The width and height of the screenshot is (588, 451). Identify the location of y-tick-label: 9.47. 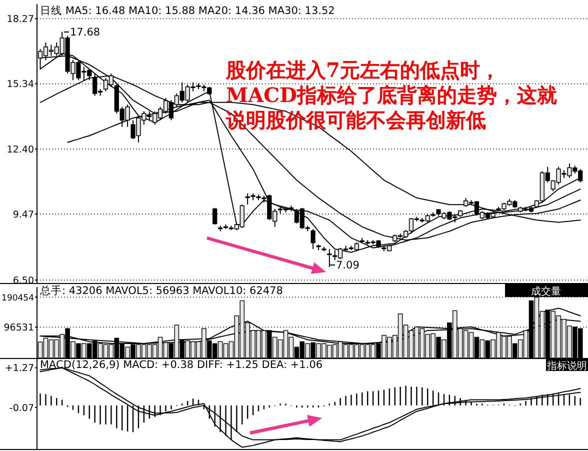
(23, 214).